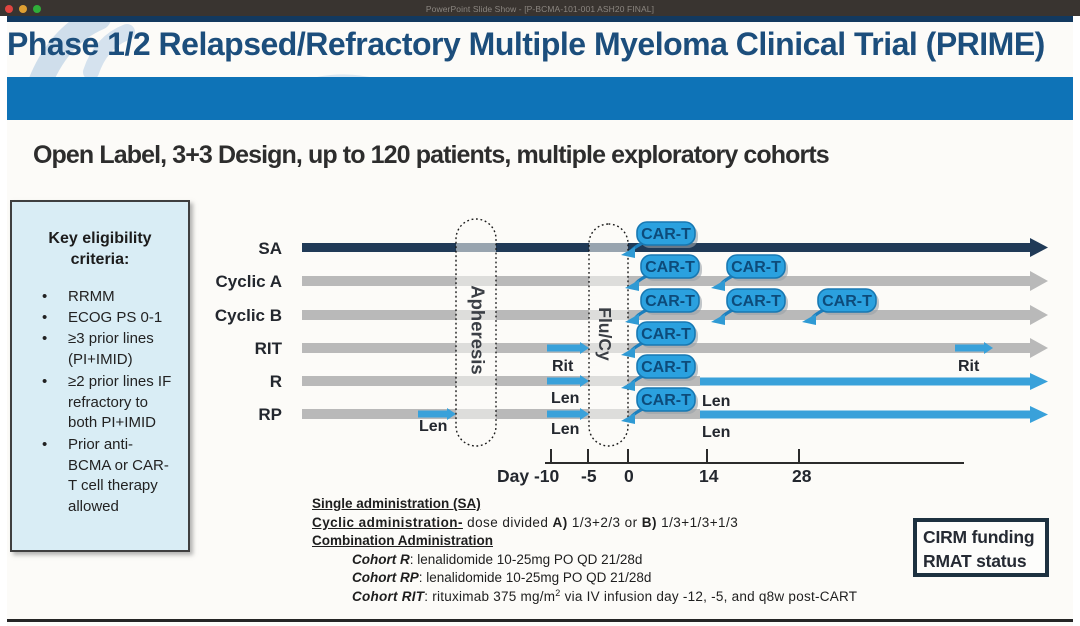  Describe the element at coordinates (248, 315) in the screenshot. I see `svg-text: Cyclic B` at that location.